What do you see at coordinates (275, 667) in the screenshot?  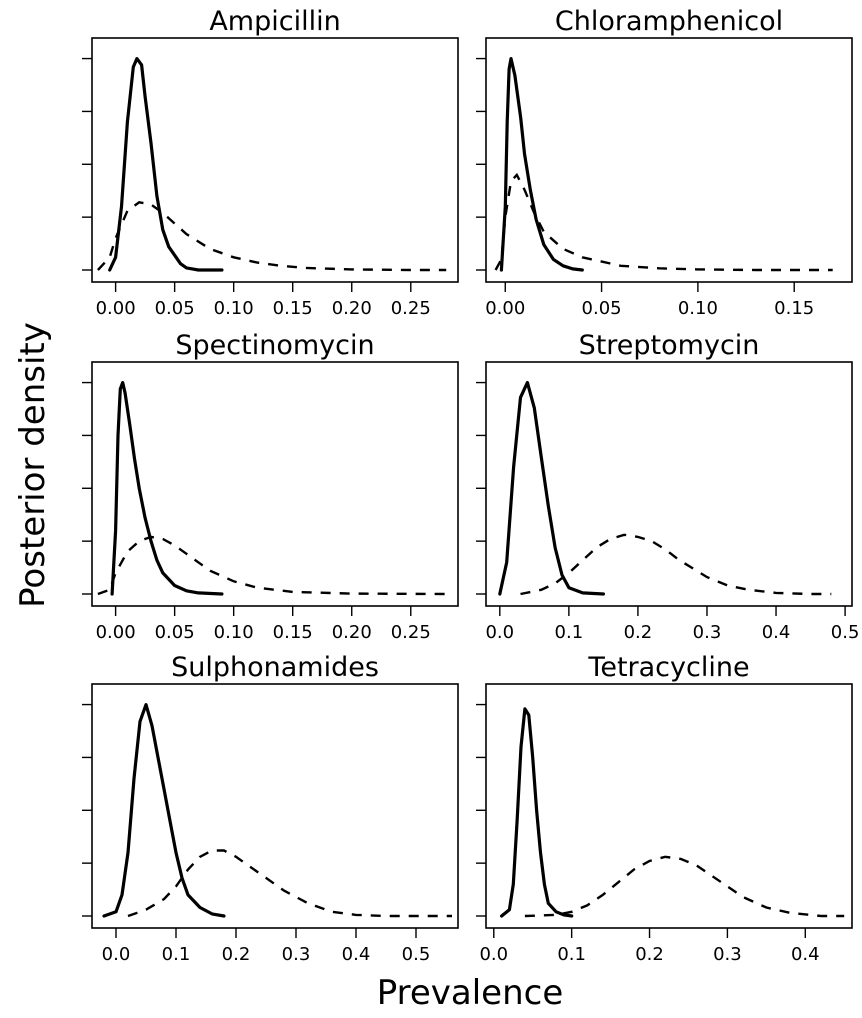 I see `panel-title: Sulphonamides` at bounding box center [275, 667].